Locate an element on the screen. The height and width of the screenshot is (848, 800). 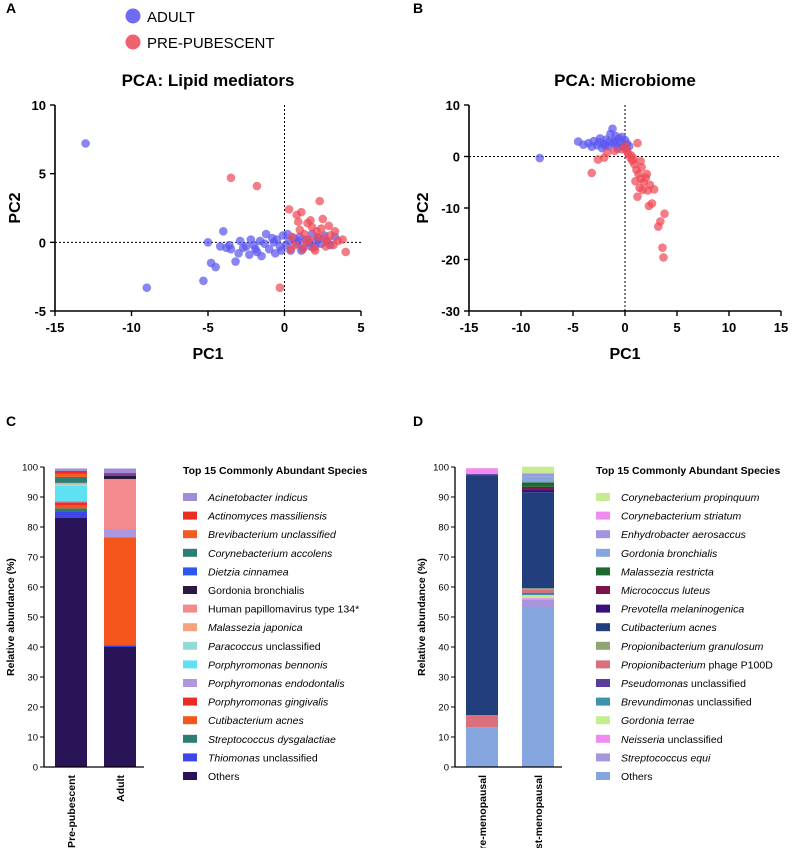
y-axis-label: Relative abundance (%) is located at coordinates (422, 617).